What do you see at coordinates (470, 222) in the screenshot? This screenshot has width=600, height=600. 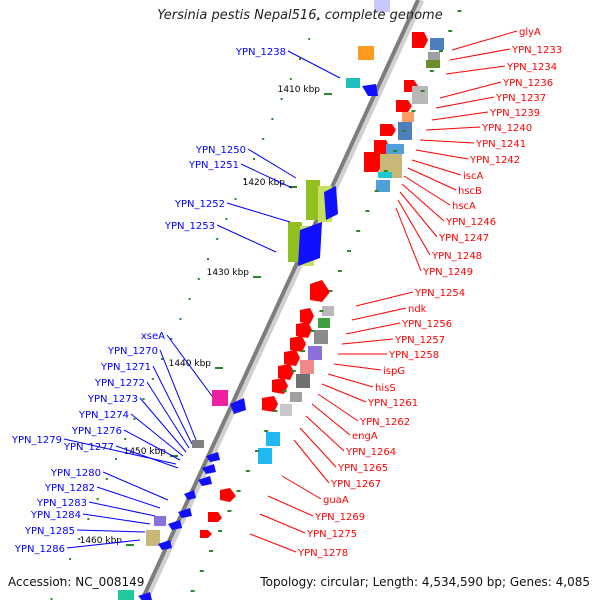 I see `gene-name: YPN_1246` at bounding box center [470, 222].